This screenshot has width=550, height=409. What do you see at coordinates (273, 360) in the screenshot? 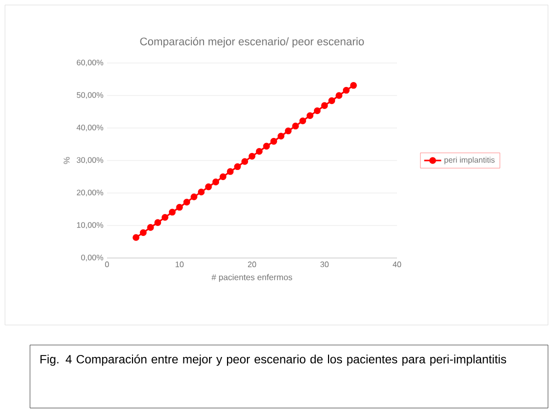
I see `caption: Fig. 4 Comparación entre mejor y peor escenario de los pacientes para peri-implantitis` at bounding box center [273, 360].